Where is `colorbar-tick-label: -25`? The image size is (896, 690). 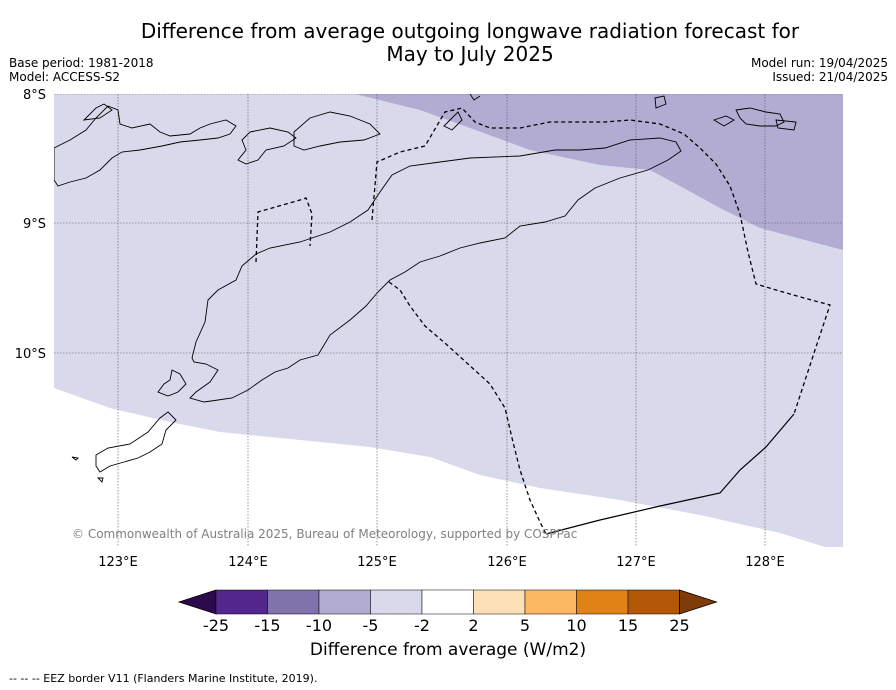
colorbar-tick-label: -25 is located at coordinates (216, 625).